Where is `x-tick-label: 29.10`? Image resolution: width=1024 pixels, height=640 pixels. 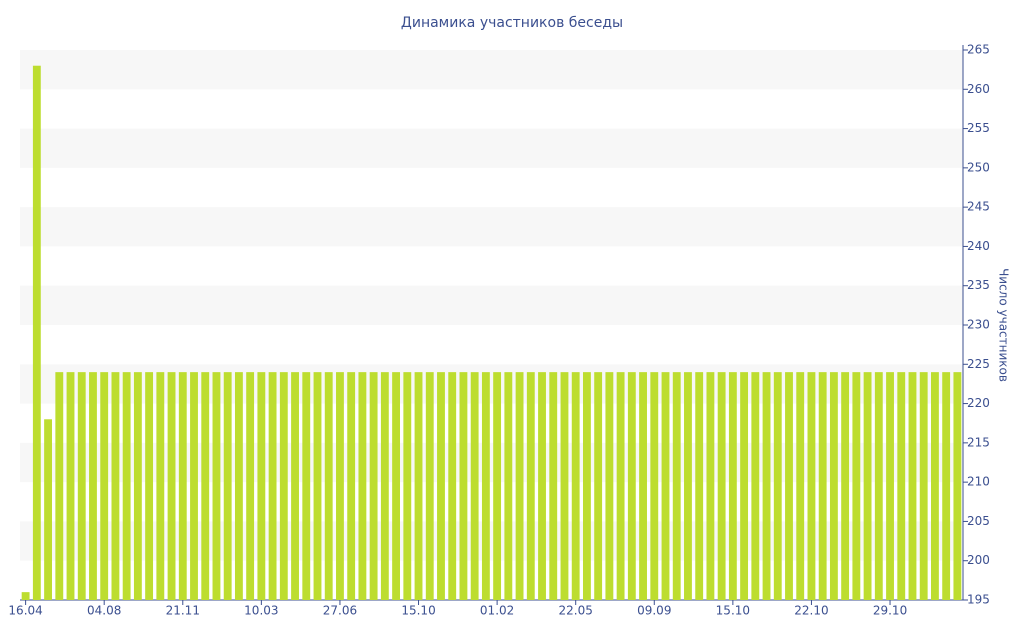 x-tick-label: 29.10 is located at coordinates (890, 611).